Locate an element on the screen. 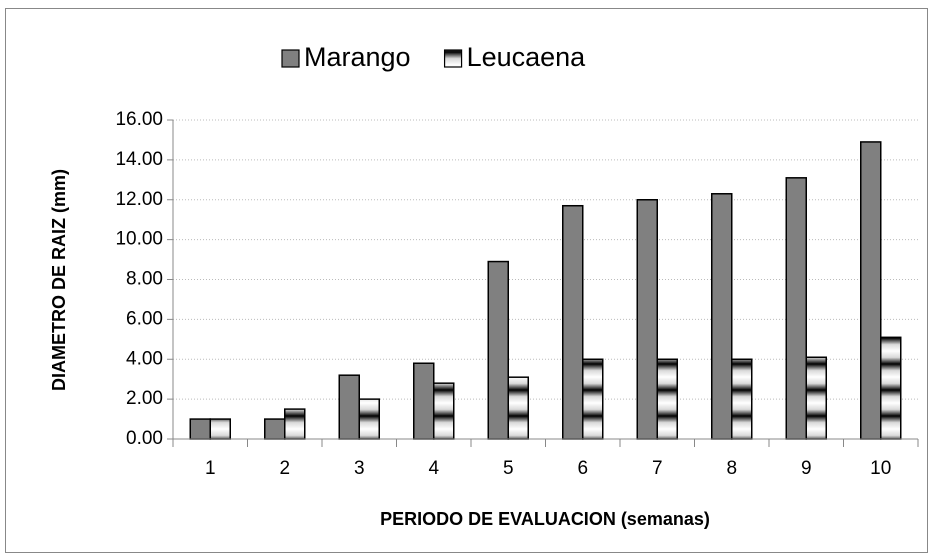  y-tick-label: 10.00 is located at coordinates (139, 239).